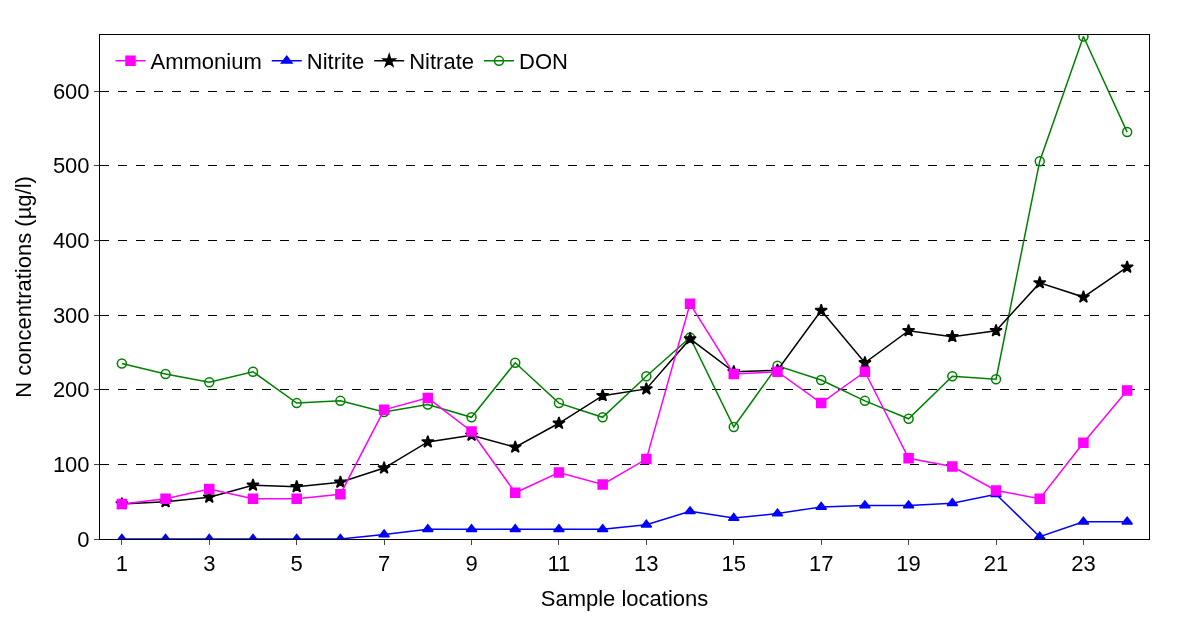 This screenshot has width=1204, height=634. What do you see at coordinates (543, 62) in the screenshot?
I see `legend-label: DON` at bounding box center [543, 62].